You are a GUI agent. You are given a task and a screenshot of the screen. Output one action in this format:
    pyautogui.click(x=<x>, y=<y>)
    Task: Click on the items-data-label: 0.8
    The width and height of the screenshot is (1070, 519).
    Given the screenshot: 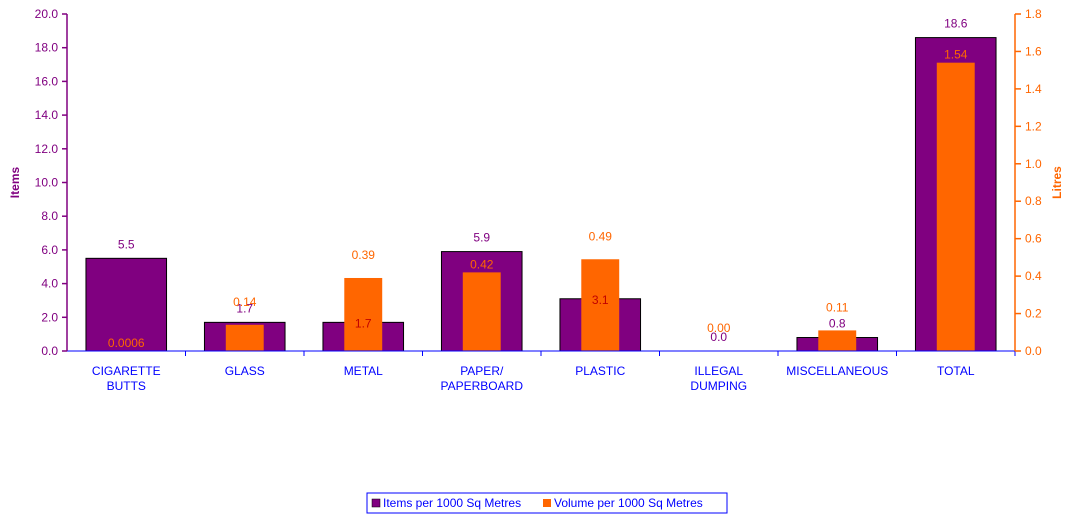 What is the action you would take?
    pyautogui.click(x=837, y=324)
    